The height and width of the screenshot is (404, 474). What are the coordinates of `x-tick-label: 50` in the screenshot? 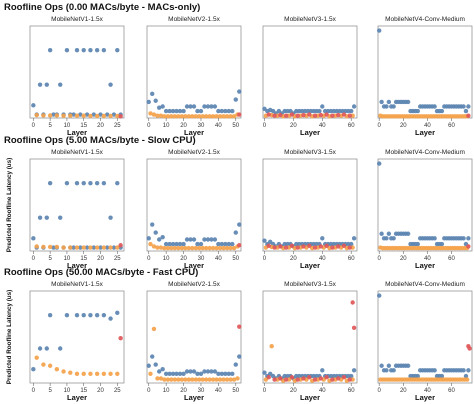 It's located at (235, 391).